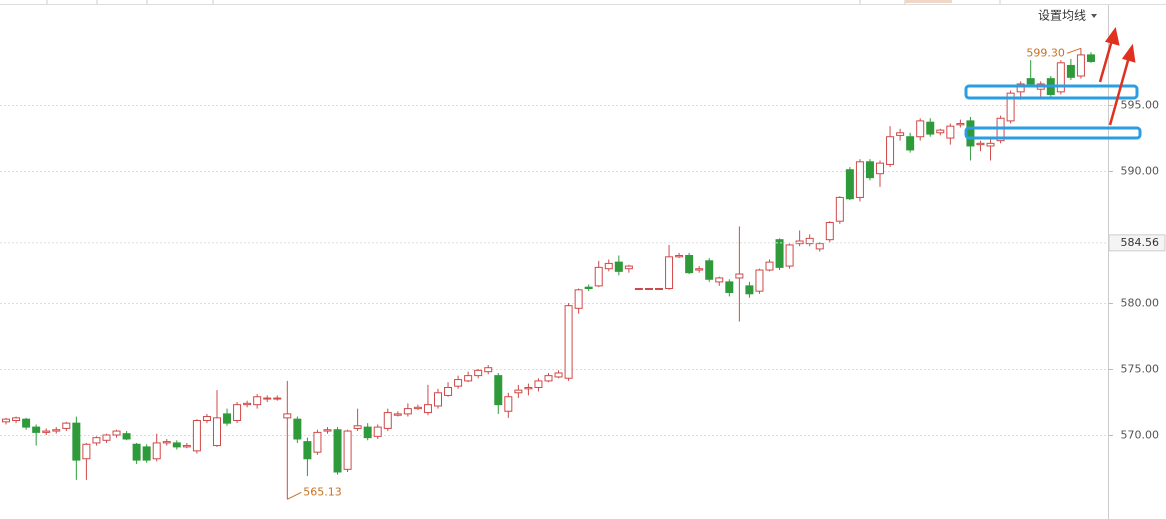 This screenshot has width=1166, height=519. I want to click on y-tick-label: 570.00, so click(1140, 435).